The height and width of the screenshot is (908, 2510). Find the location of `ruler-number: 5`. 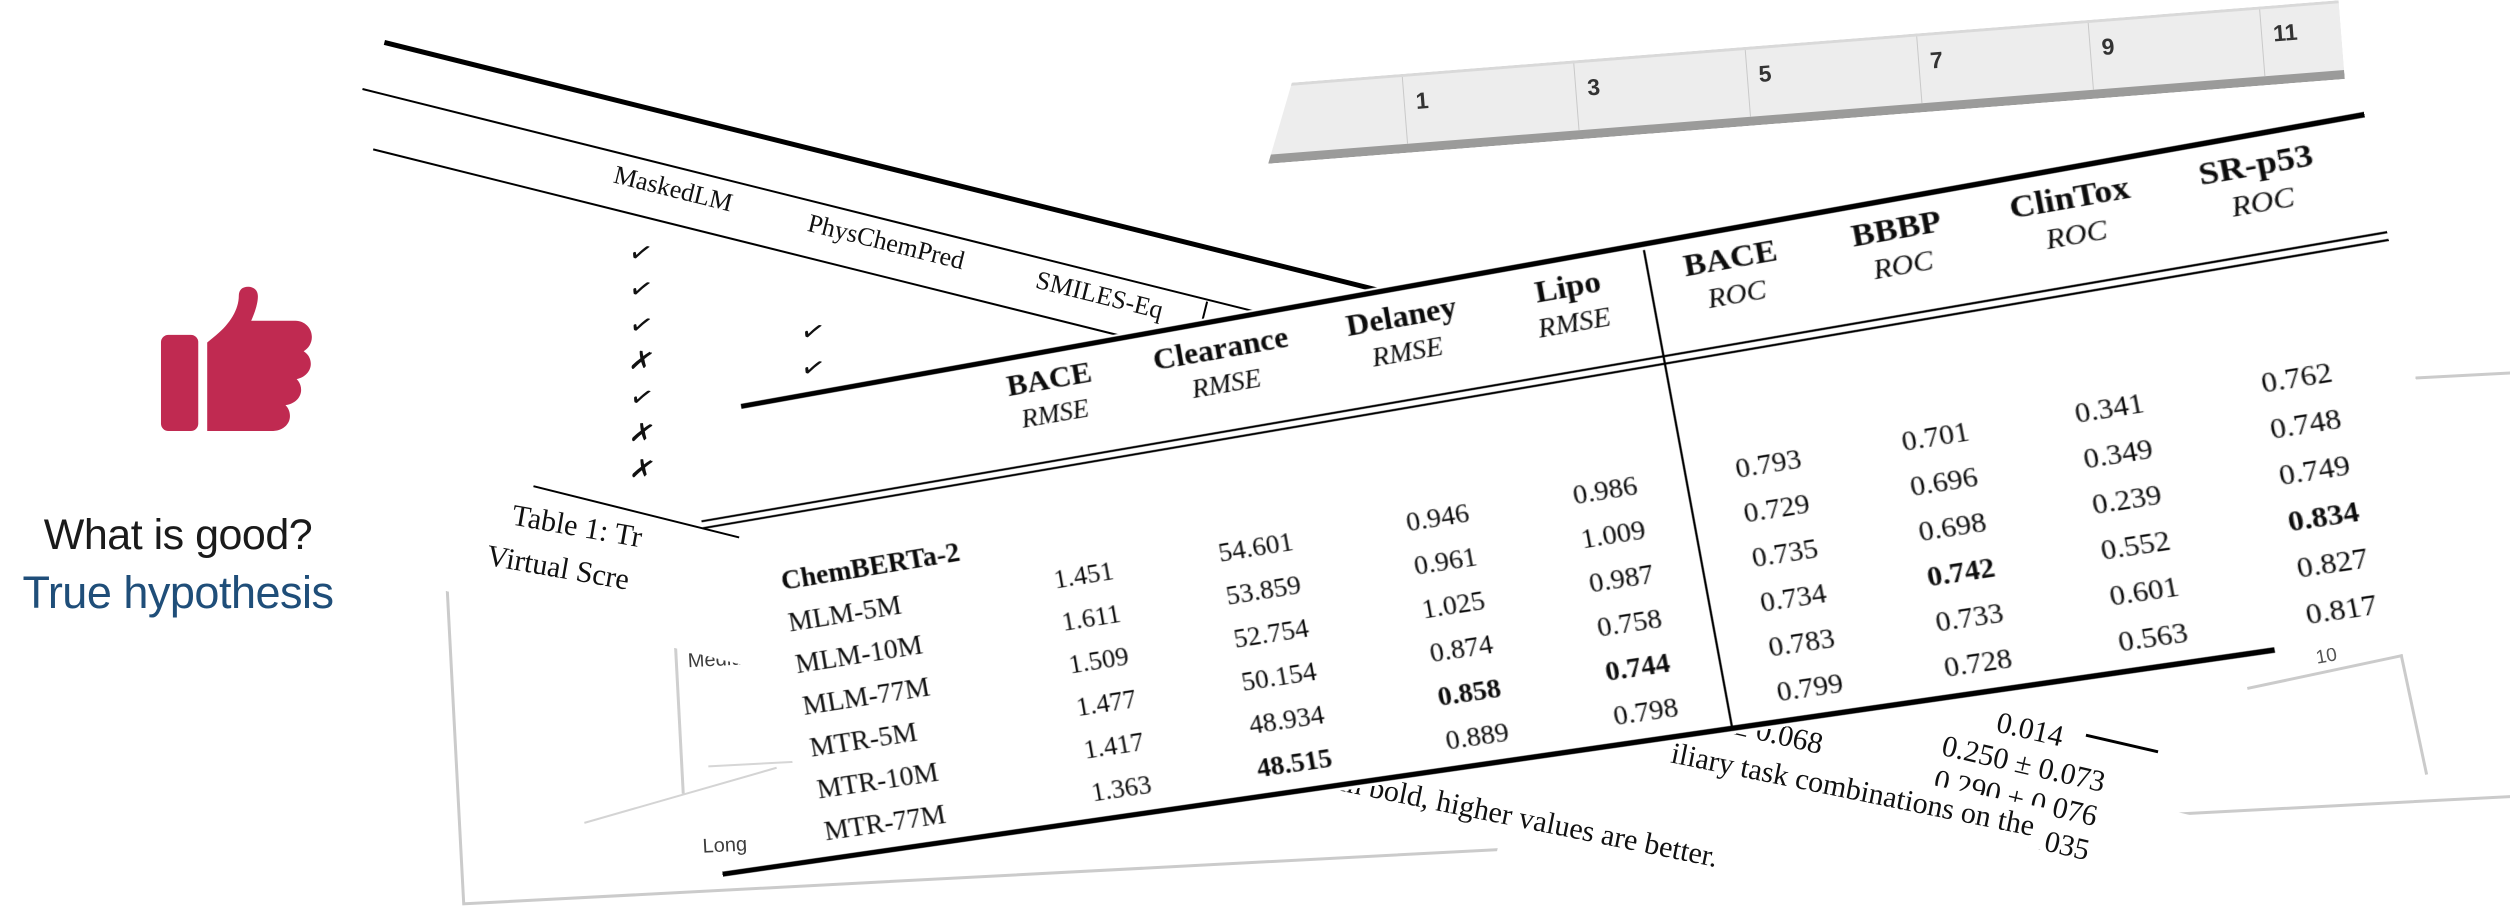

ruler-number: 5 is located at coordinates (1765, 73).